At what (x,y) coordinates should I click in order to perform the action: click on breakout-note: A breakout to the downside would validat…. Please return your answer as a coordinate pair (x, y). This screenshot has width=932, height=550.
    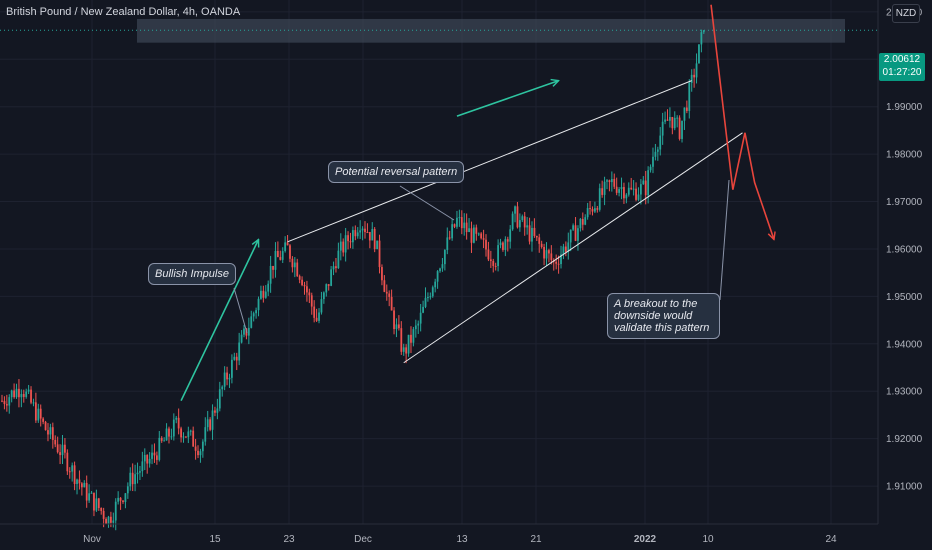
    Looking at the image, I should click on (663, 316).